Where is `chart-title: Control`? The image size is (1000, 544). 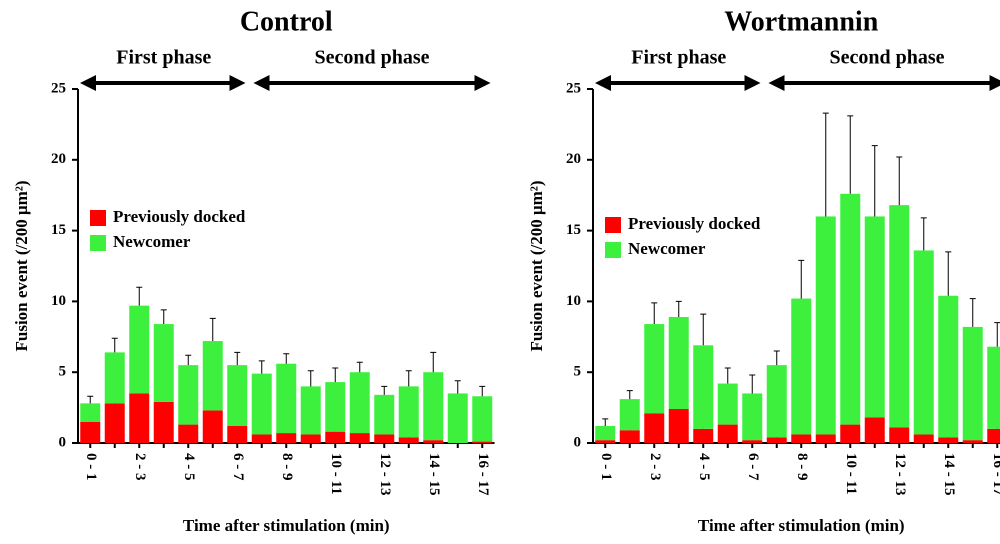
chart-title: Control is located at coordinates (286, 21).